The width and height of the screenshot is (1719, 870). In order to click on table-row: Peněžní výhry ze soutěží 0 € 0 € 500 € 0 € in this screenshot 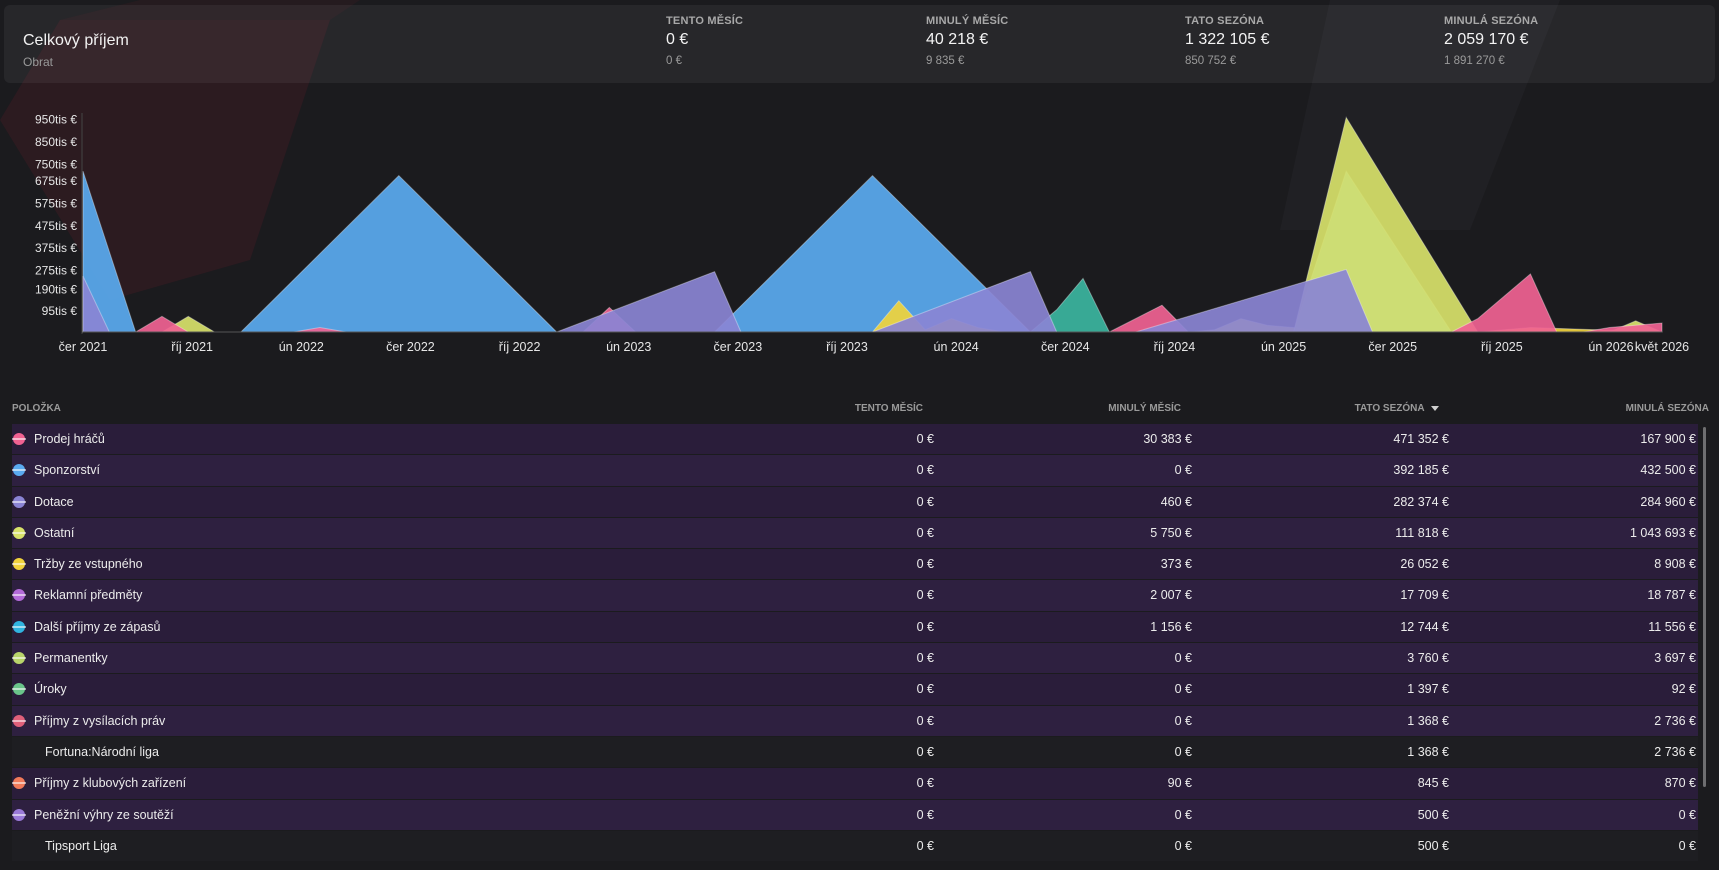, I will do `click(855, 815)`.